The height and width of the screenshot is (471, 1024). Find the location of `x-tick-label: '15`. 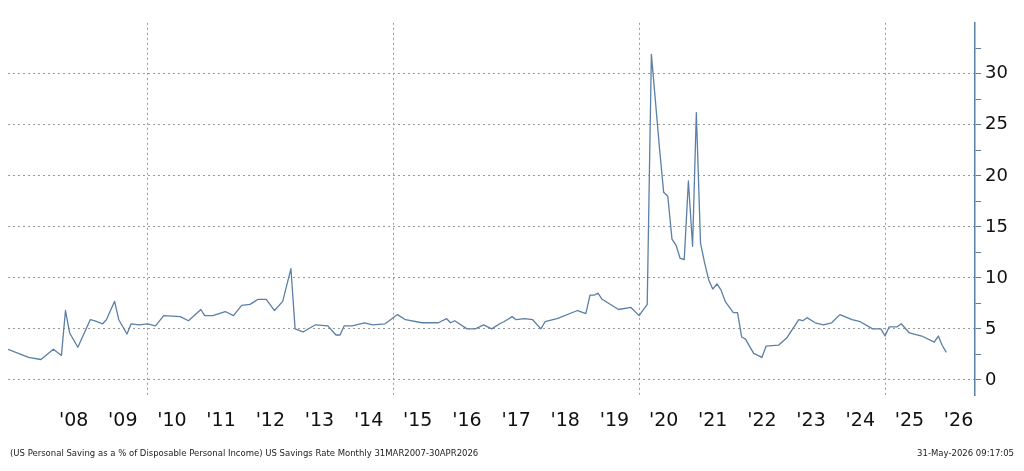

x-tick-label: '15 is located at coordinates (418, 418).